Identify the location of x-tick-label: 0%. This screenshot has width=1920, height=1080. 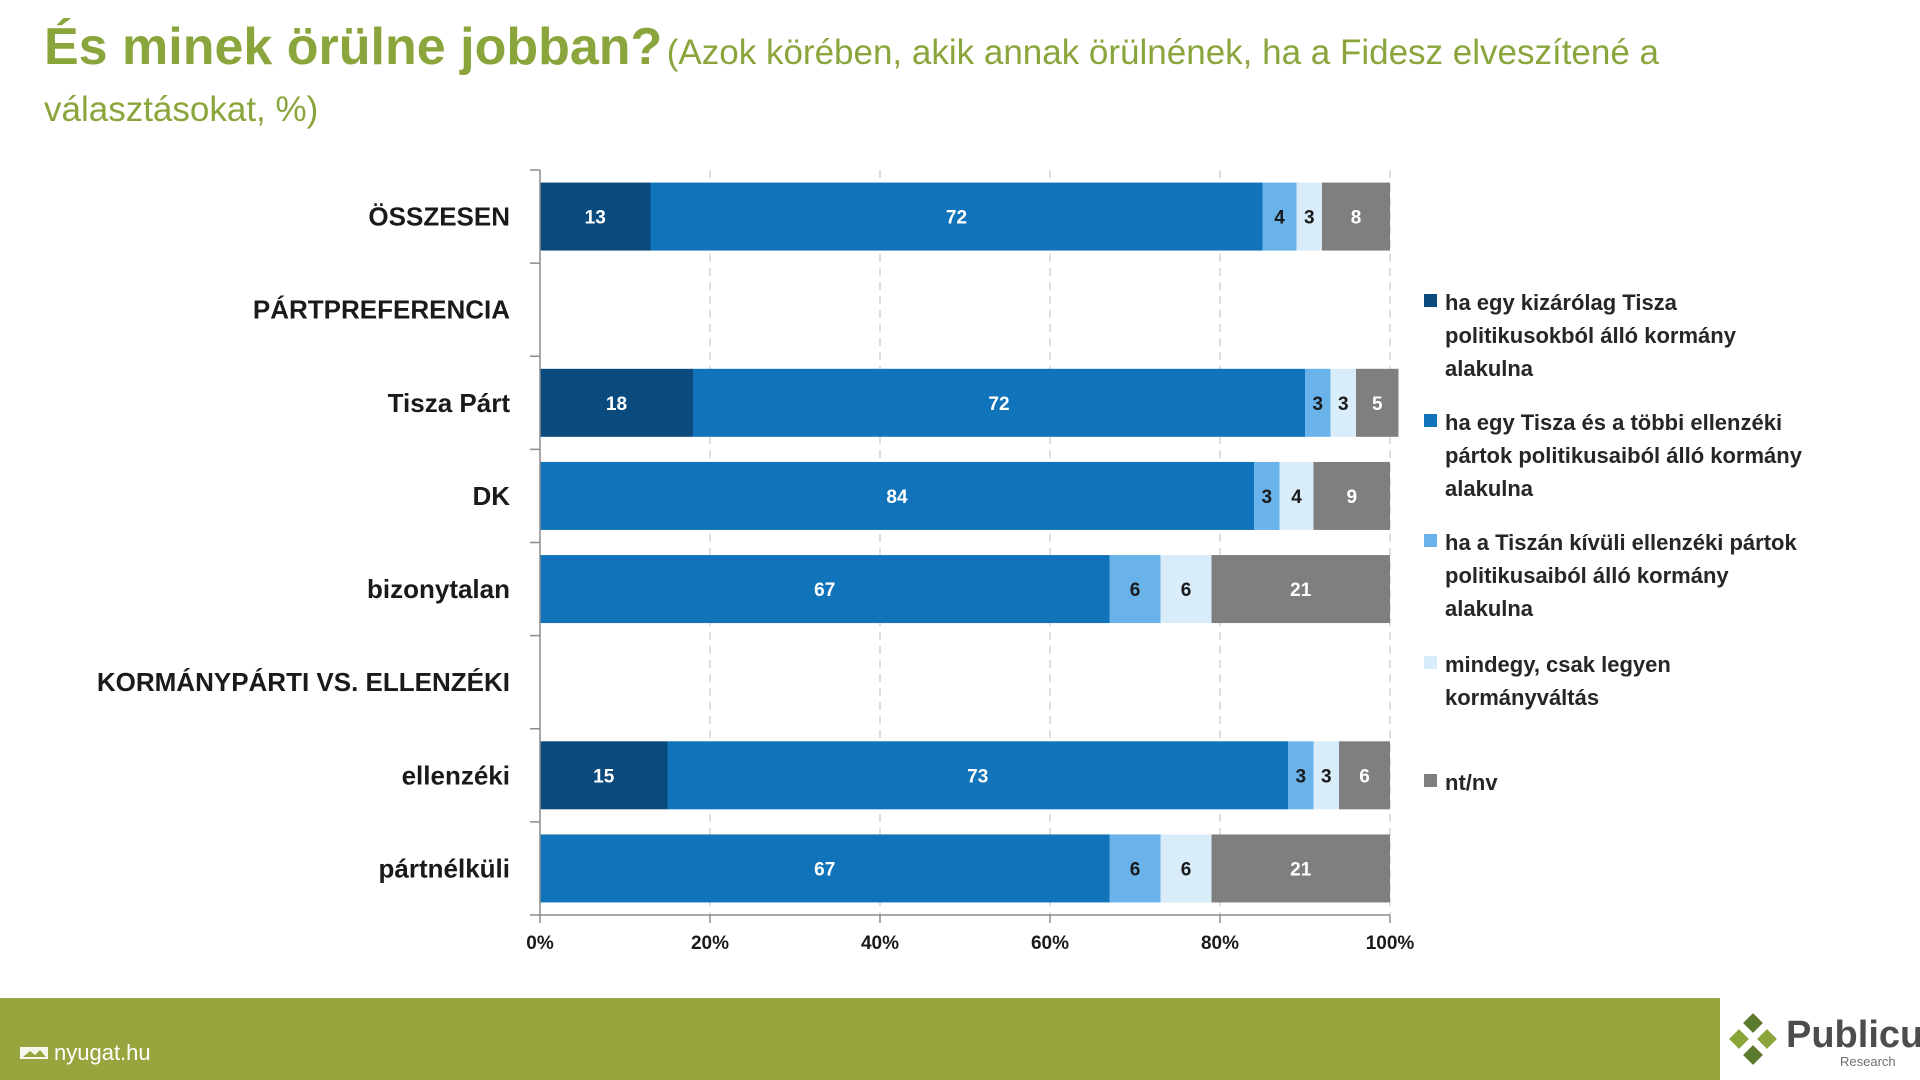
(540, 943).